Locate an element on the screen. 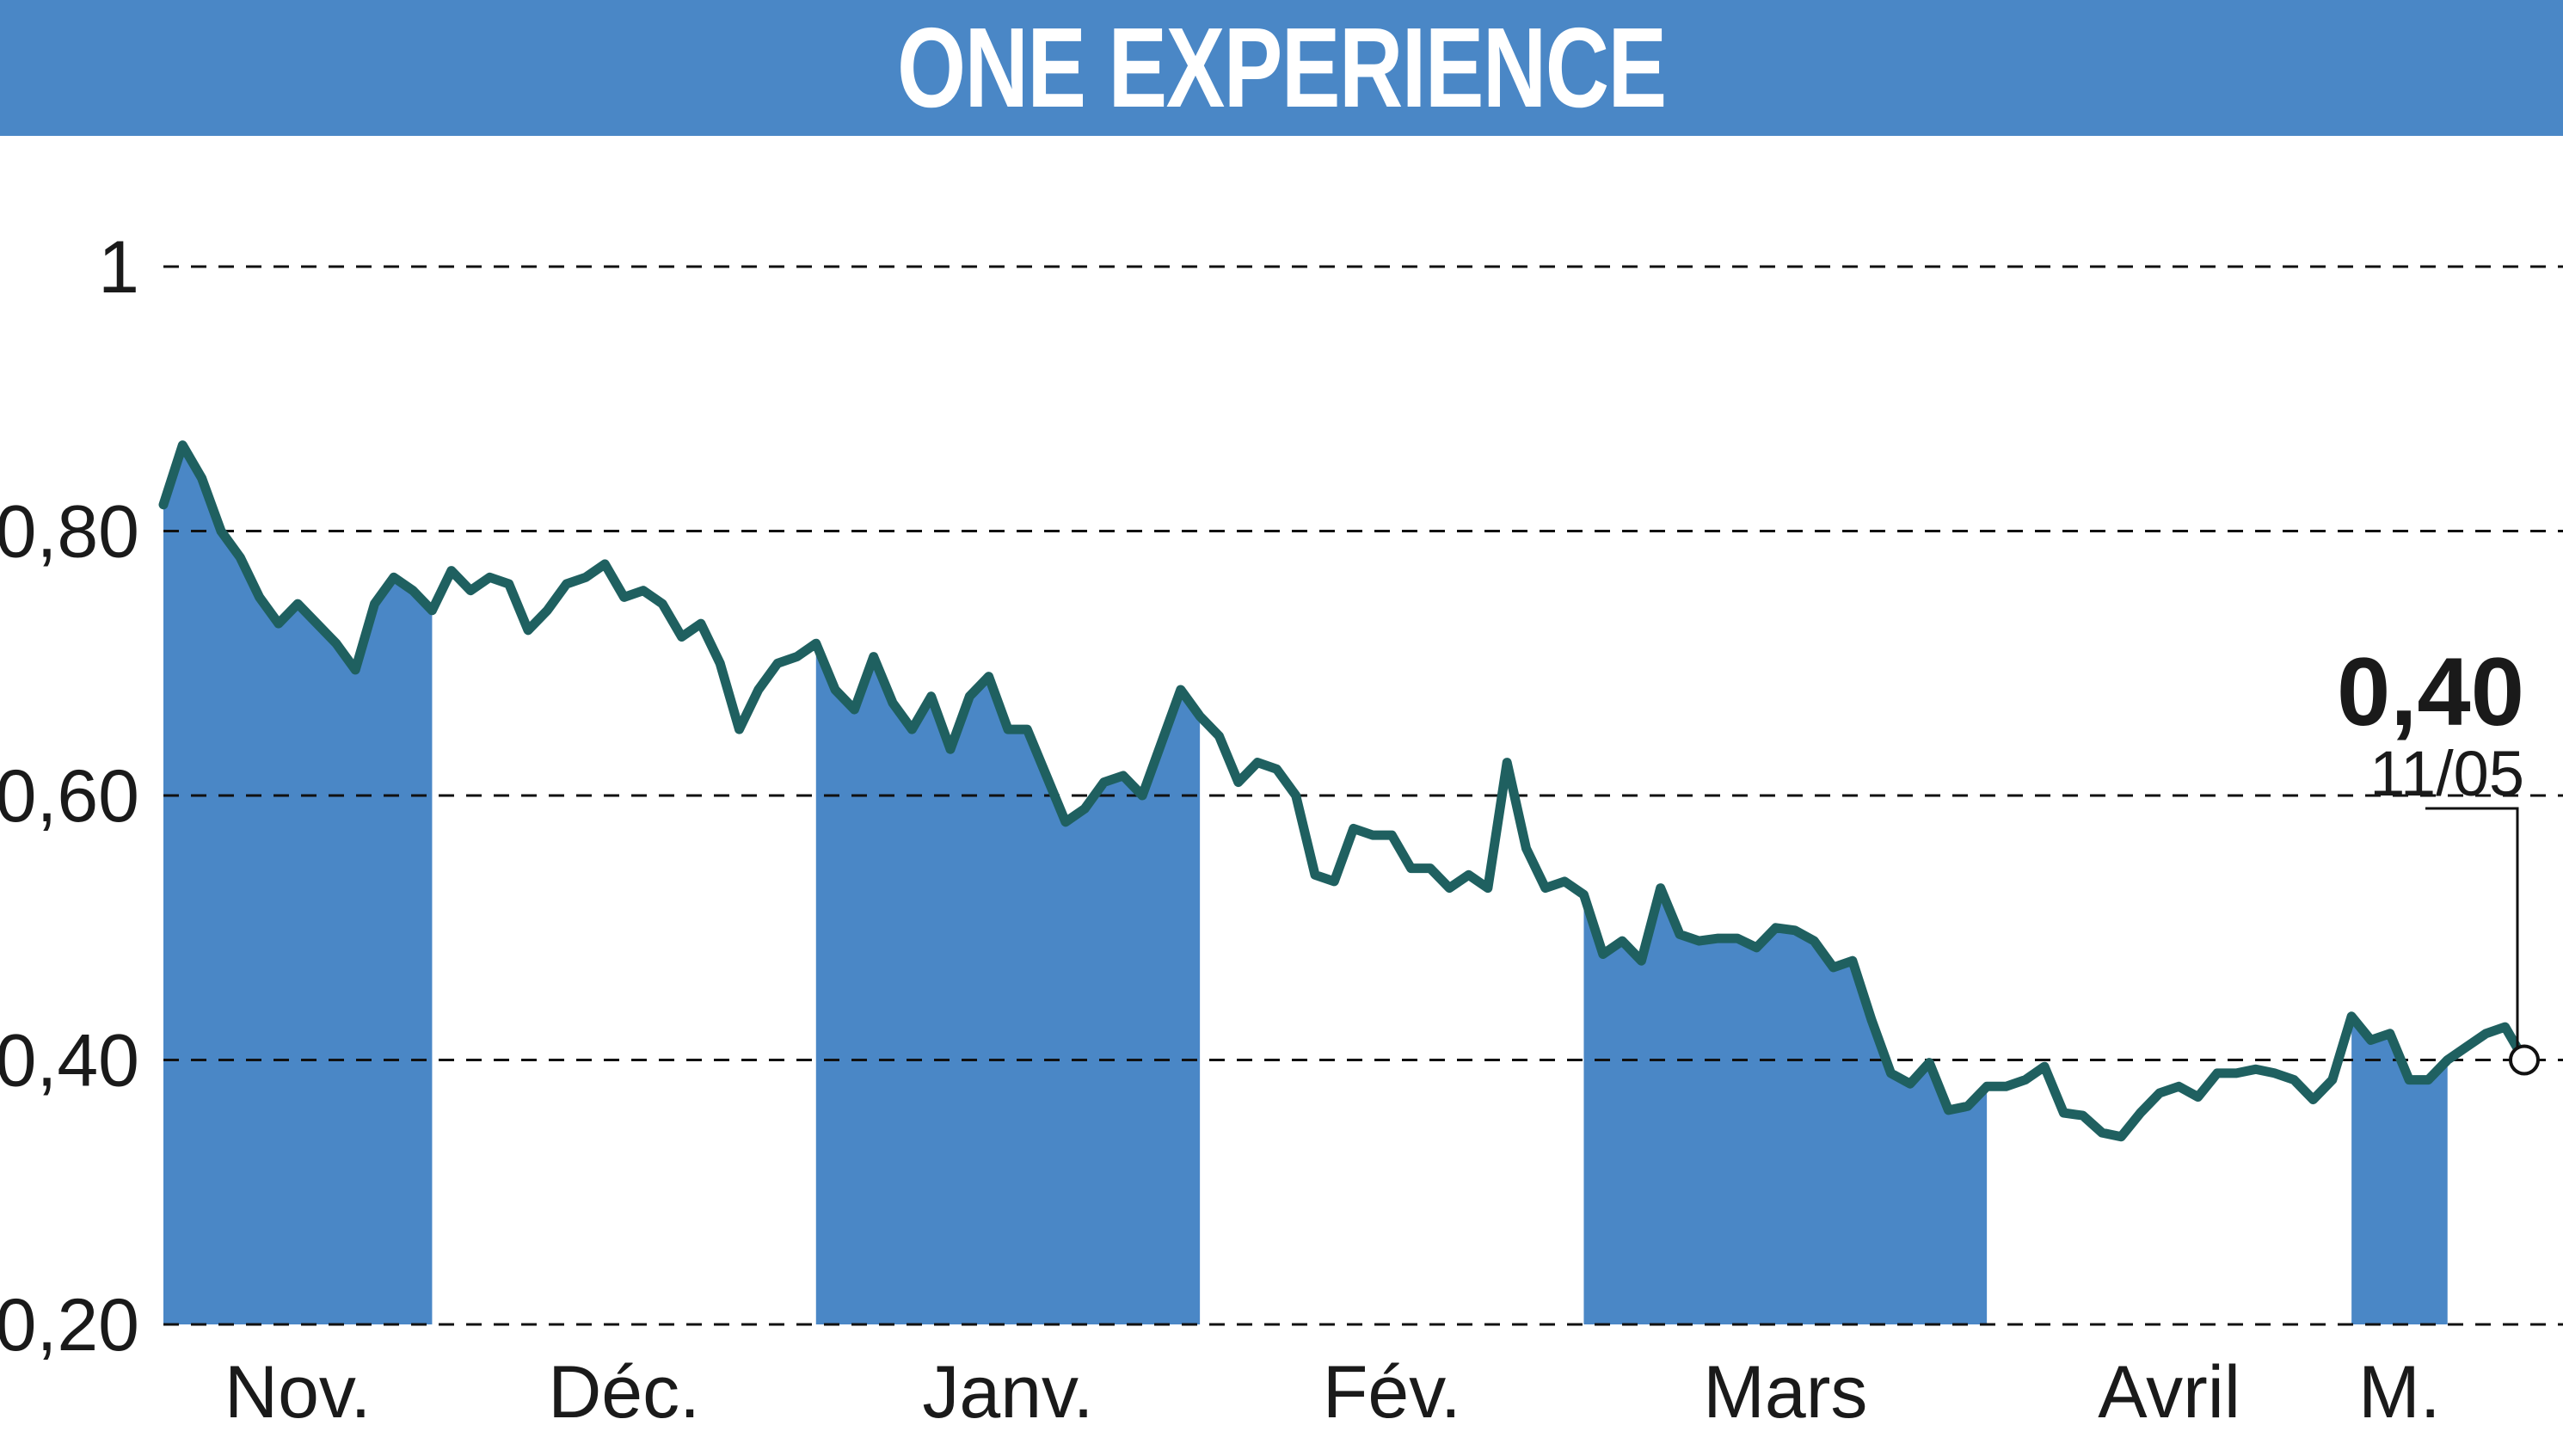 The width and height of the screenshot is (2563, 1456). x-tick-label: Nov. is located at coordinates (297, 1393).